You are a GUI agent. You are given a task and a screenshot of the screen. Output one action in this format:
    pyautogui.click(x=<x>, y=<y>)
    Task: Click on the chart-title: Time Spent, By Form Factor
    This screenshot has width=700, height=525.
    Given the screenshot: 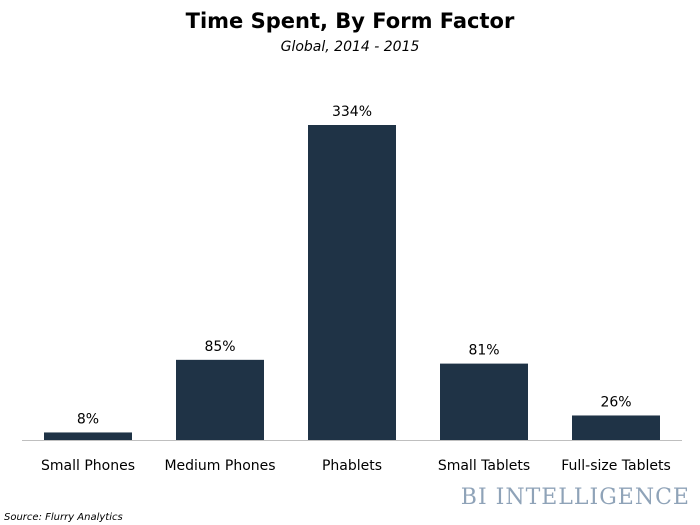 What is the action you would take?
    pyautogui.click(x=350, y=21)
    